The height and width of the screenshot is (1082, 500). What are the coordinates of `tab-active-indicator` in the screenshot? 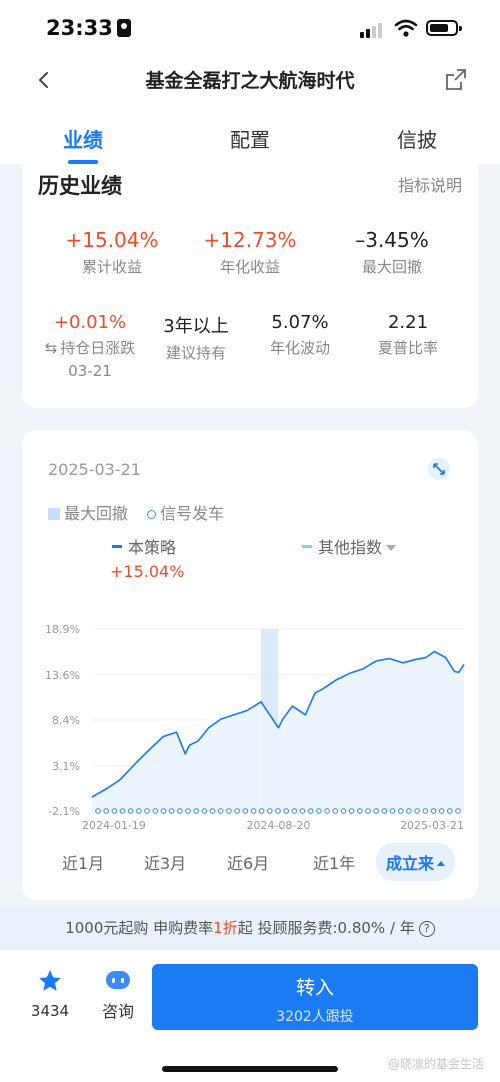 It's located at (83, 162).